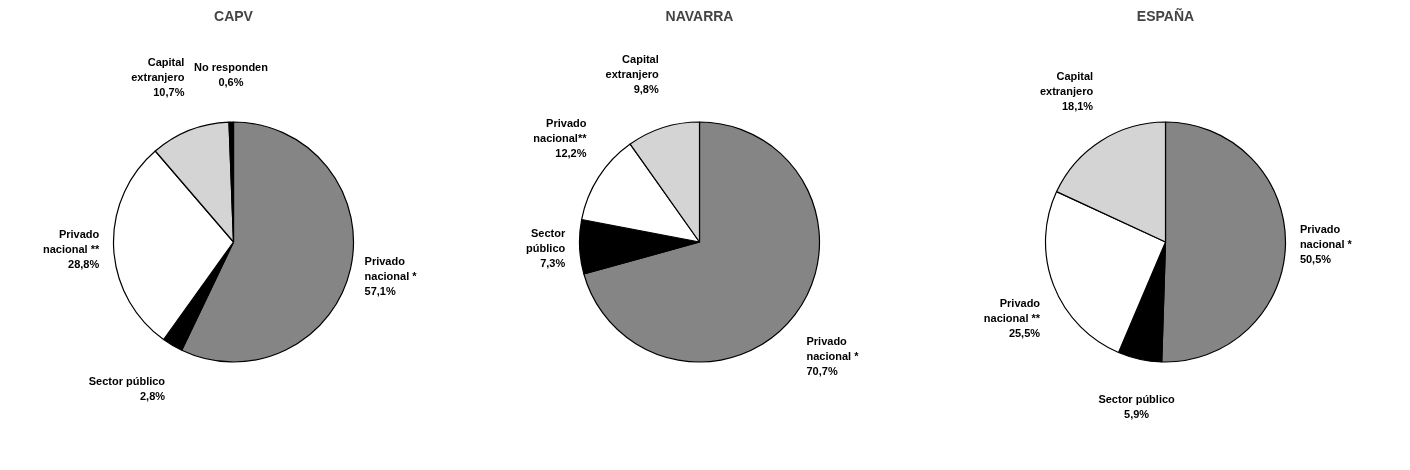  What do you see at coordinates (560, 130) in the screenshot?
I see `slice-label: Privado nacional**` at bounding box center [560, 130].